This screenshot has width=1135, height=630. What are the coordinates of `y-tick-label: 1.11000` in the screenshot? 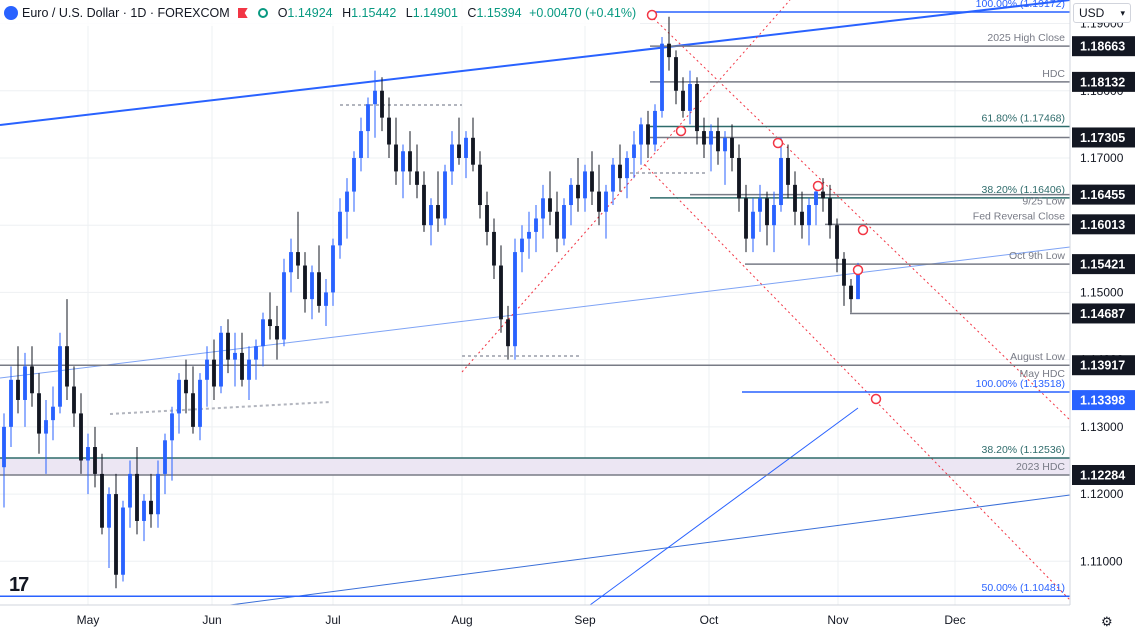 It's located at (1101, 561).